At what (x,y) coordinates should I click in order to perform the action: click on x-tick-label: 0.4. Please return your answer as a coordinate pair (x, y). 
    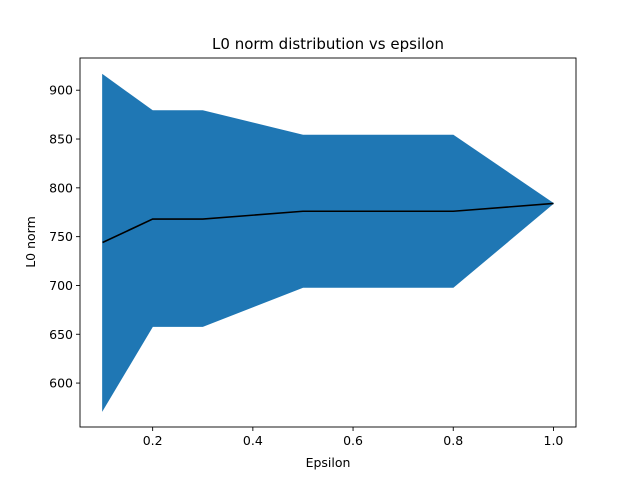
    Looking at the image, I should click on (253, 440).